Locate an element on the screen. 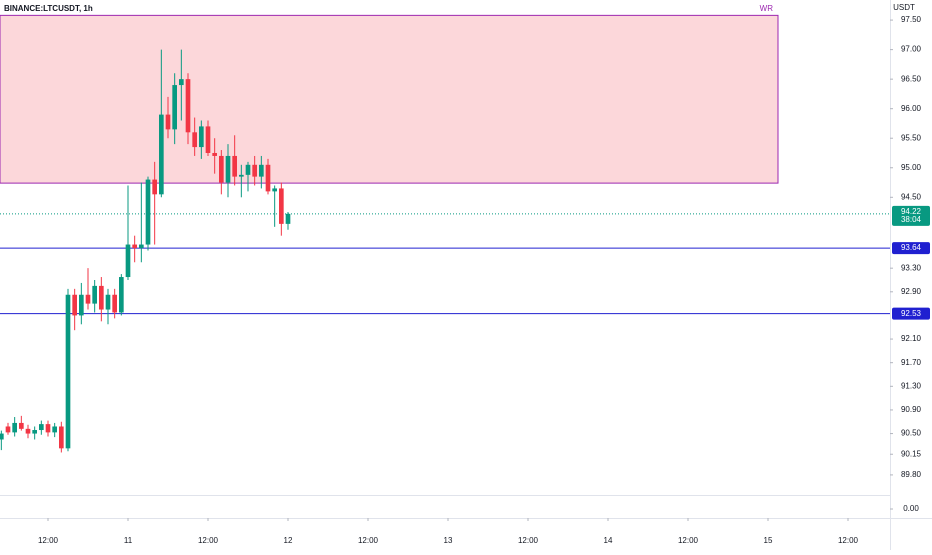 The image size is (932, 555). y-tick-label: 90.50 is located at coordinates (911, 433).